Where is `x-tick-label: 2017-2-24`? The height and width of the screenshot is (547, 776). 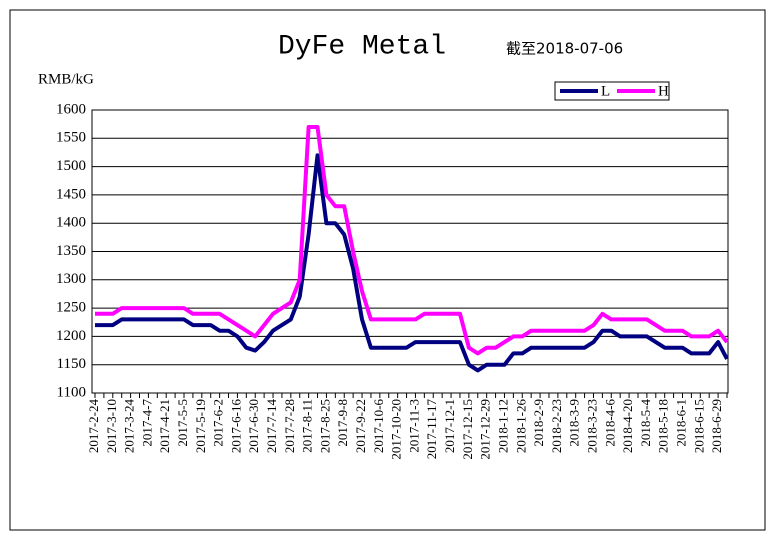 x-tick-label: 2017-2-24 is located at coordinates (93, 426).